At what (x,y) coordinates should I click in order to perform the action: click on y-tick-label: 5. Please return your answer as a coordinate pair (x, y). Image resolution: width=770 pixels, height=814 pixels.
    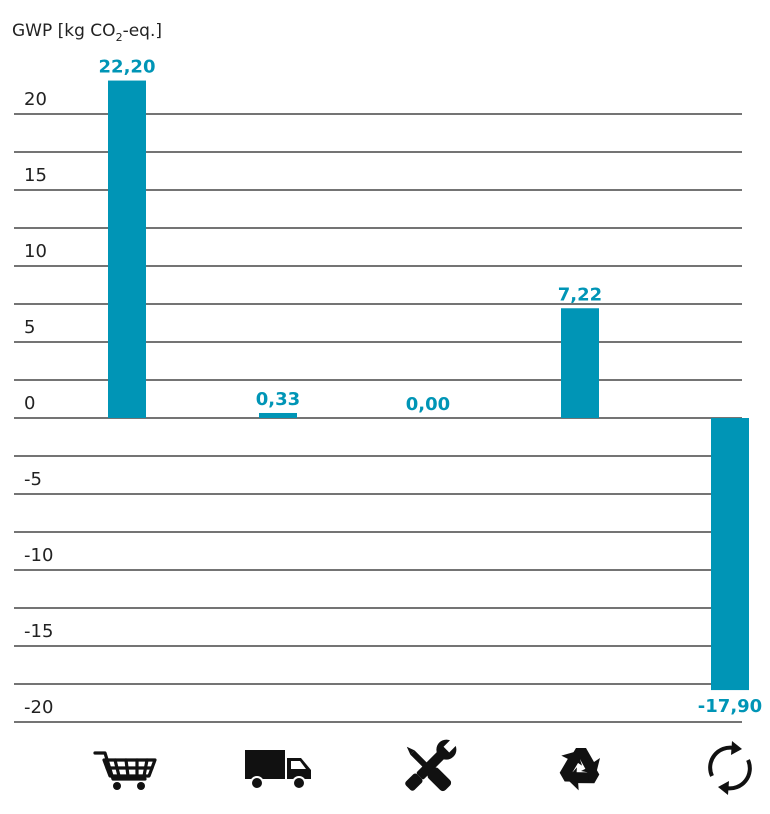
    Looking at the image, I should click on (29, 327).